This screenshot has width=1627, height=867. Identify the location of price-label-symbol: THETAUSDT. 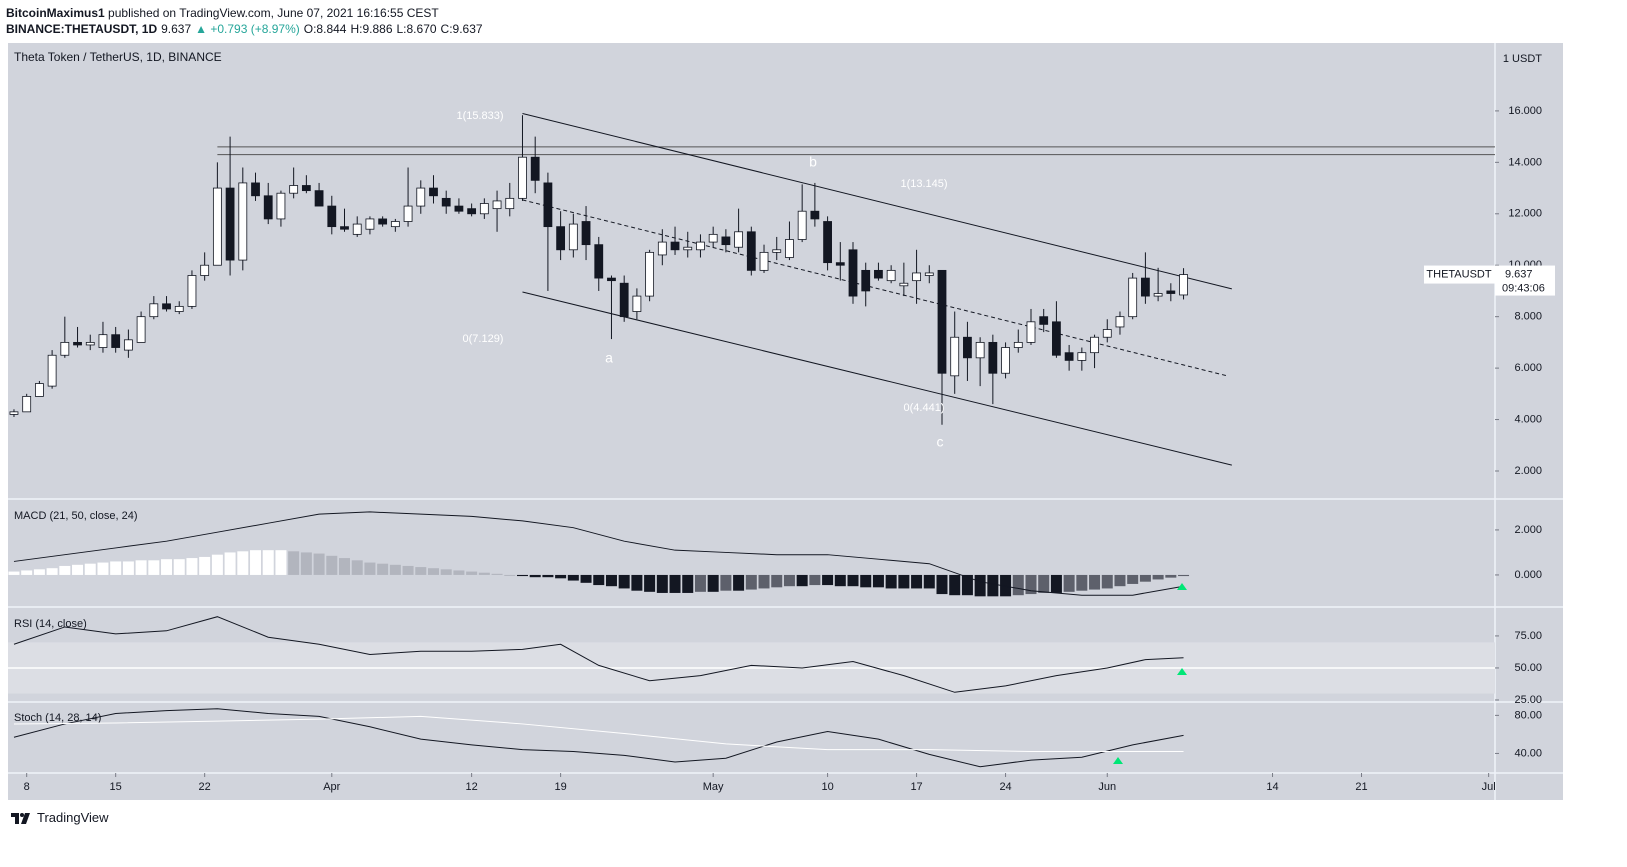
(1458, 274).